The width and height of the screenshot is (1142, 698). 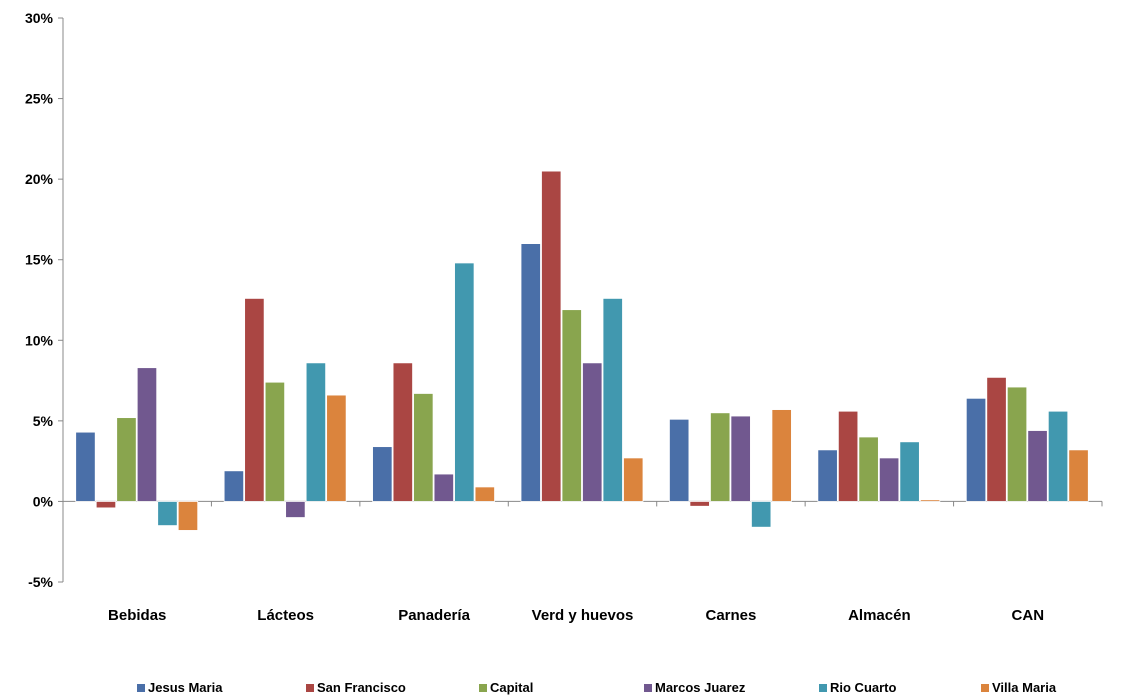 What do you see at coordinates (1028, 615) in the screenshot?
I see `category-label: CAN` at bounding box center [1028, 615].